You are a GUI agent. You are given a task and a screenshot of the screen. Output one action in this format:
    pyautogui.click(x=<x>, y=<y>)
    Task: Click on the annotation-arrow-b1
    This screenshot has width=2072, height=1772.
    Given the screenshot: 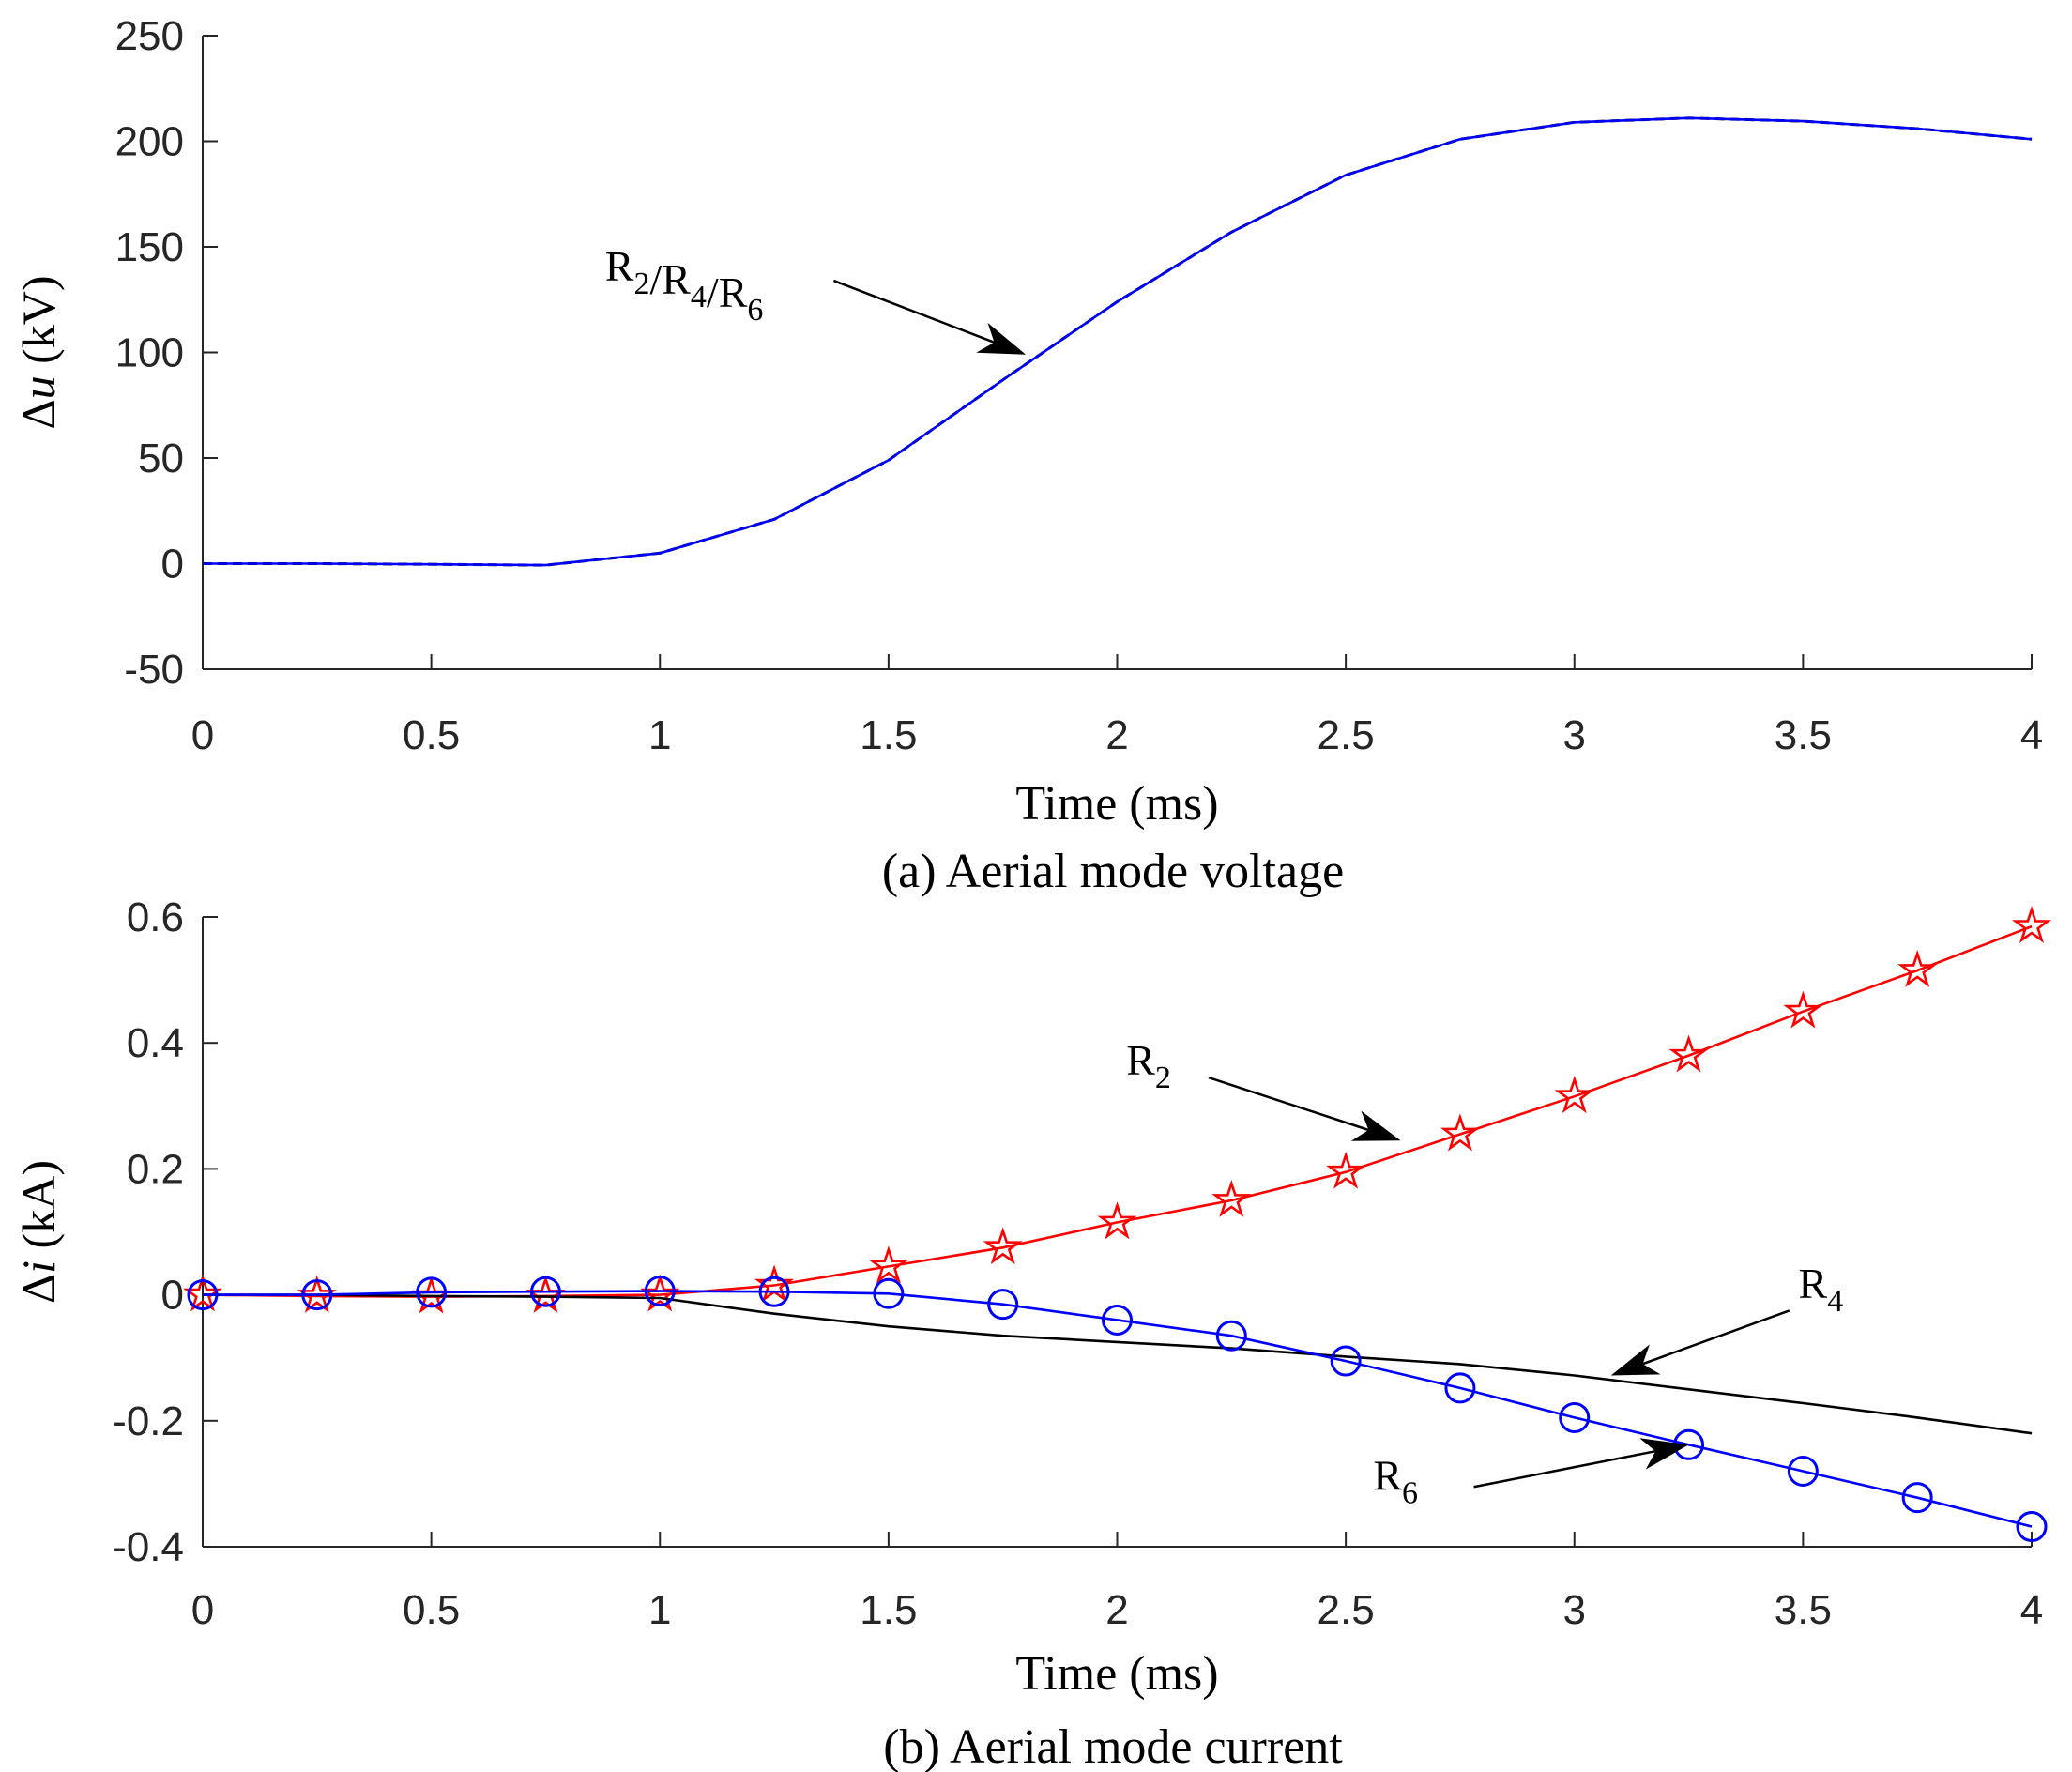 What is the action you would take?
    pyautogui.click(x=1288, y=1104)
    